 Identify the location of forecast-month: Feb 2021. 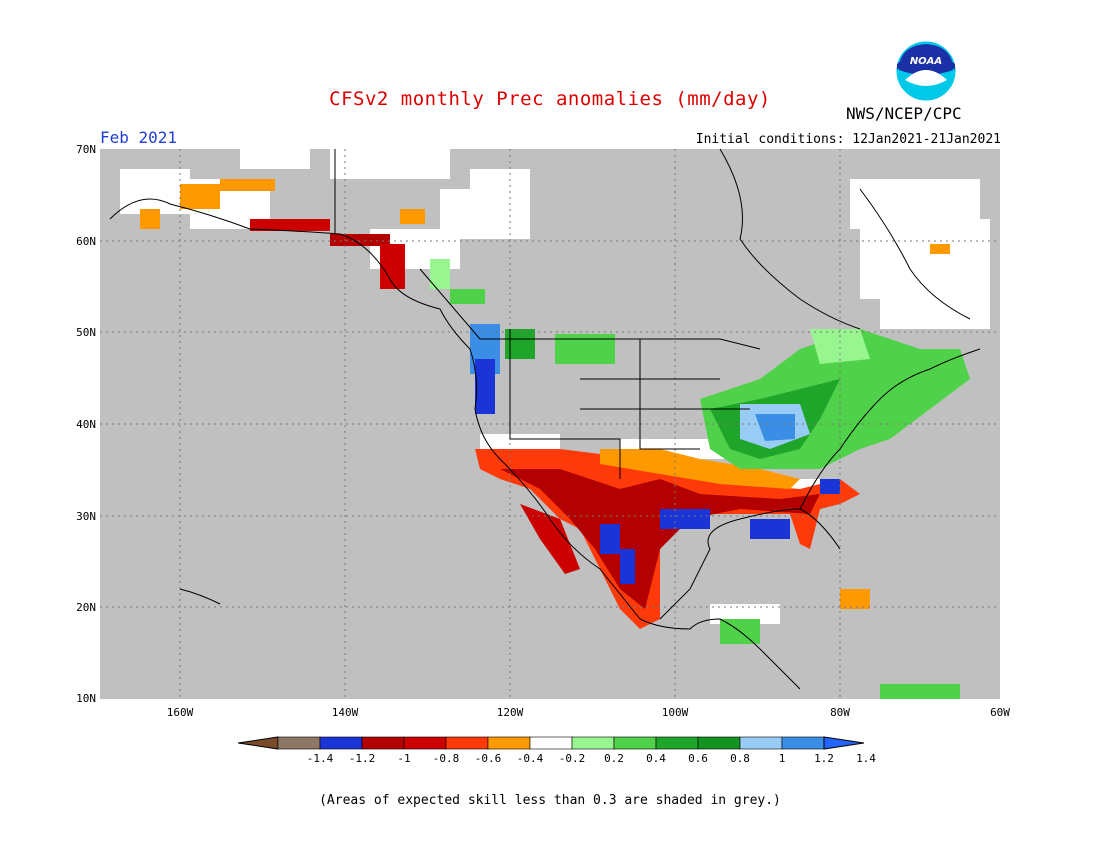
(139, 137).